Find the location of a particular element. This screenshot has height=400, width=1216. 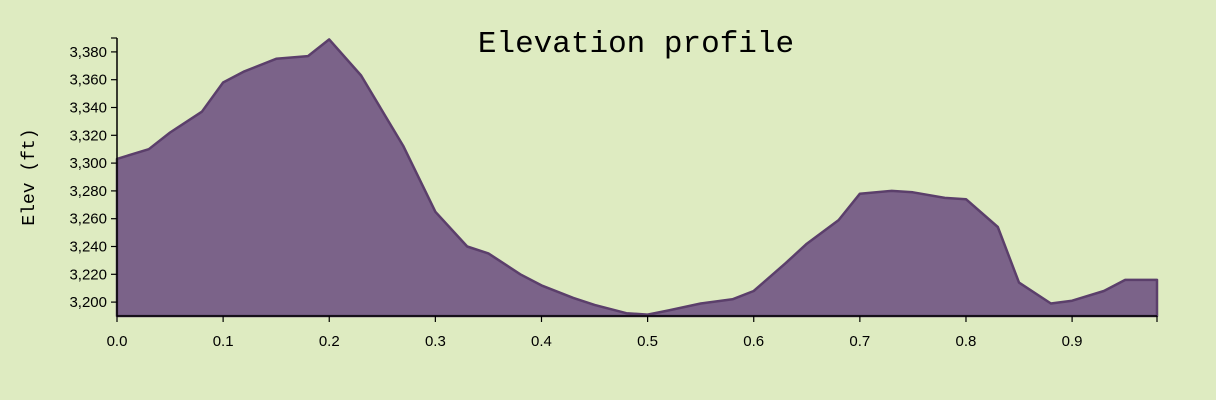

x-tick-label: 0.9 is located at coordinates (1072, 341).